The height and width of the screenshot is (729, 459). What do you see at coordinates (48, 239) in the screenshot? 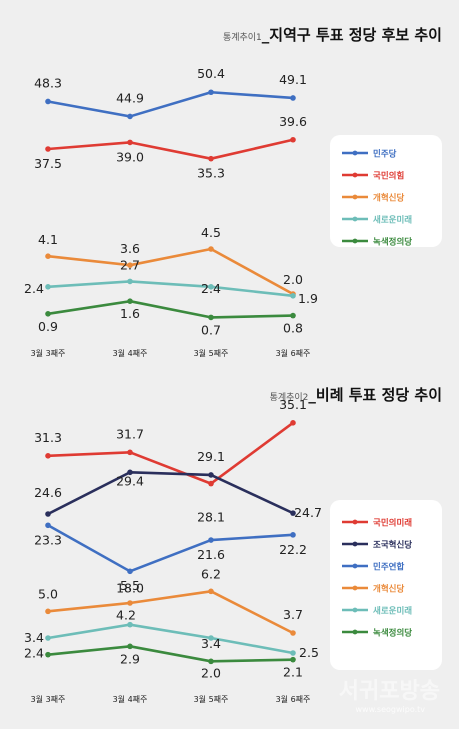
I see `chart1-data-label: 4.1` at bounding box center [48, 239].